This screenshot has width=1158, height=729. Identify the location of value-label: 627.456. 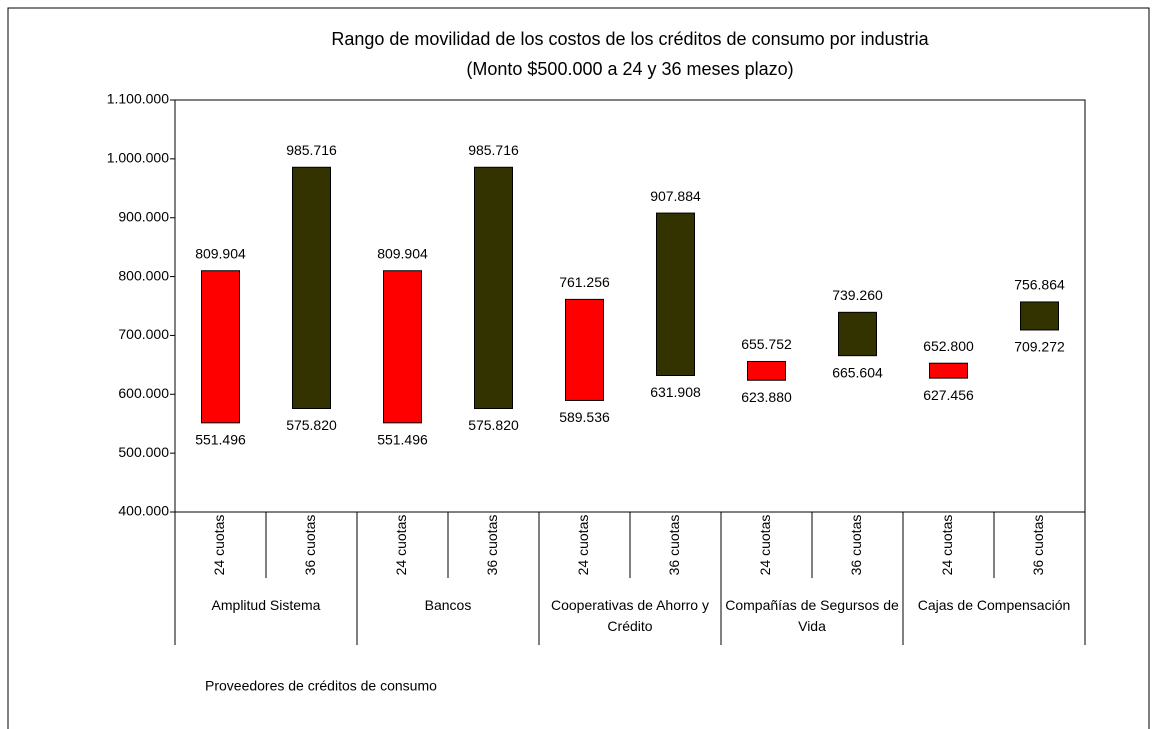
(948, 395).